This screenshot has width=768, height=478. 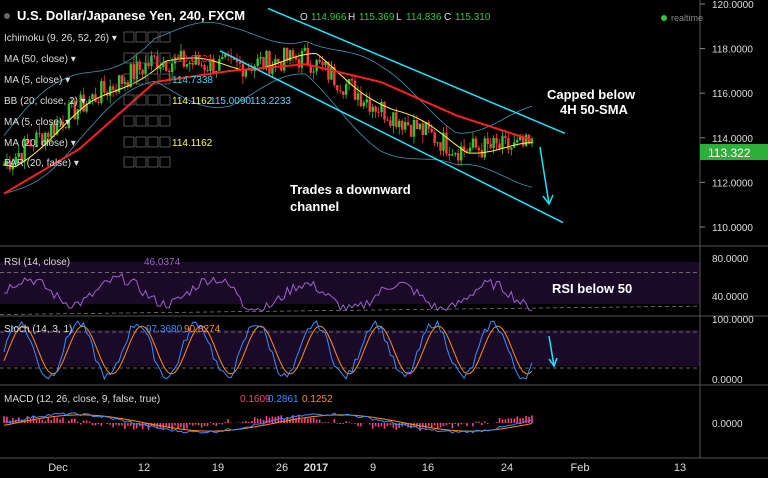 I want to click on stoch-label: Stoch (14, 3, 1), so click(x=38, y=329).